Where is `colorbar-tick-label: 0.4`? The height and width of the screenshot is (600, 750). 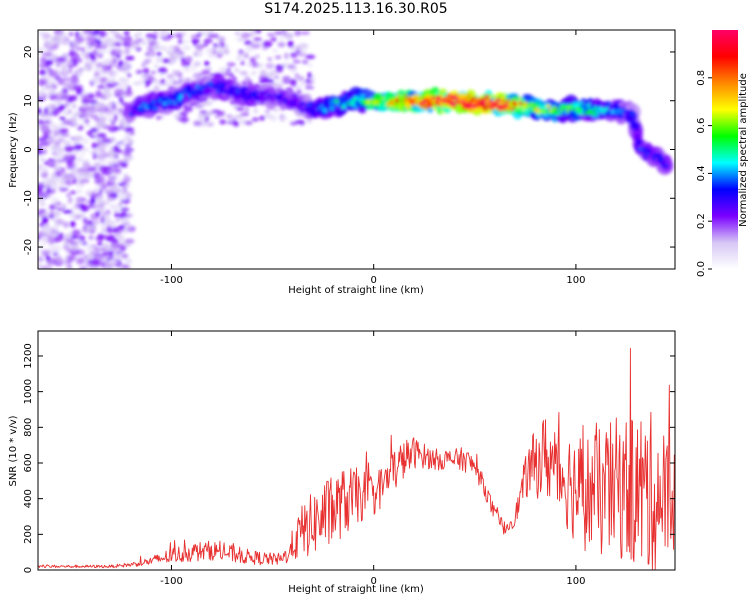
colorbar-tick-label: 0.4 is located at coordinates (701, 173).